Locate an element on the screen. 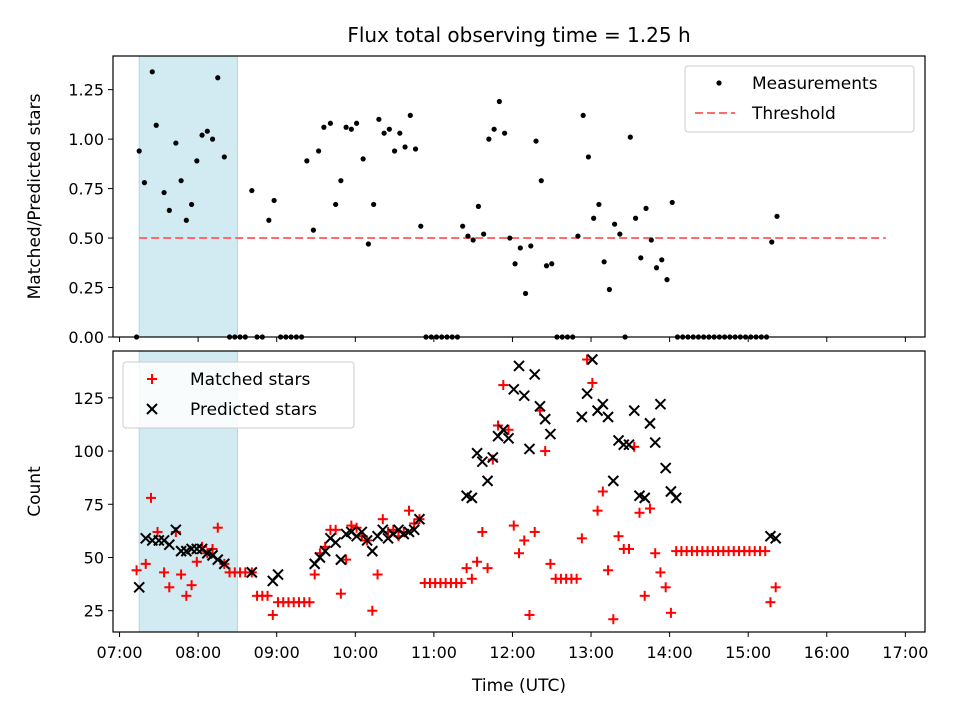  y-axis-label-top: Matched/Predicted stars is located at coordinates (35, 196).